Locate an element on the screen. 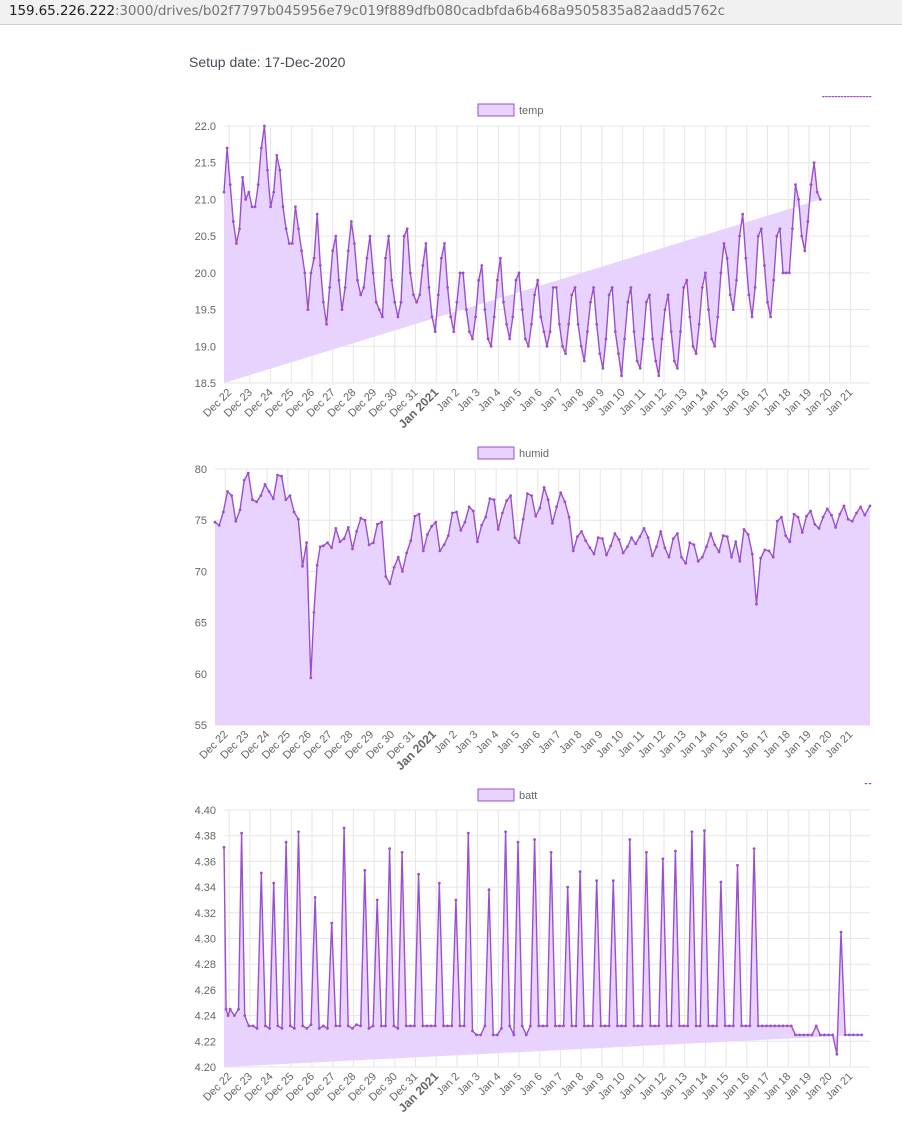 This screenshot has width=902, height=1123. y-tick-label: 4.20 is located at coordinates (205, 1068).